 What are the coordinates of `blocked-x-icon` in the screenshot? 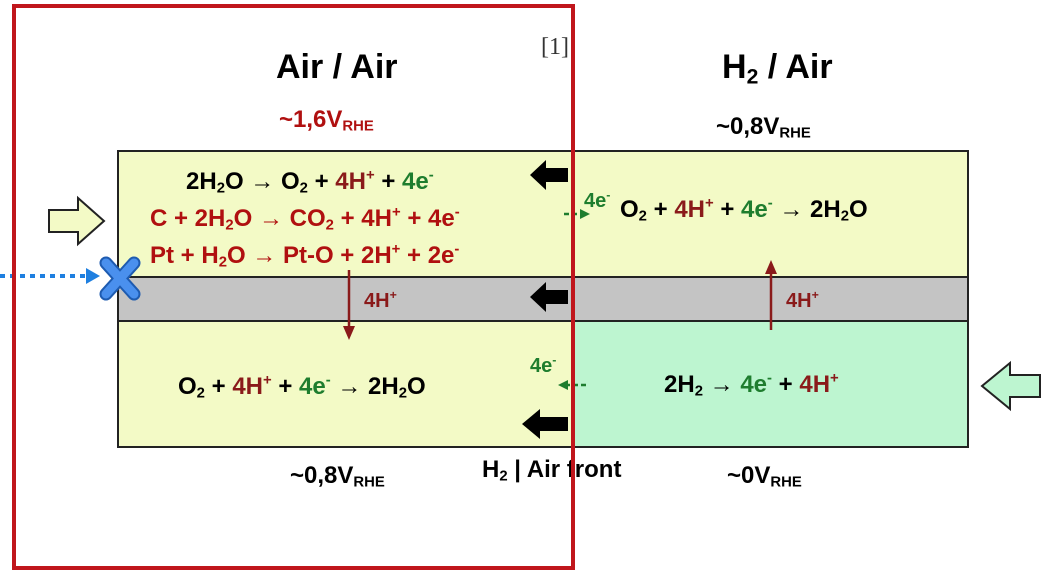 It's located at (120, 278).